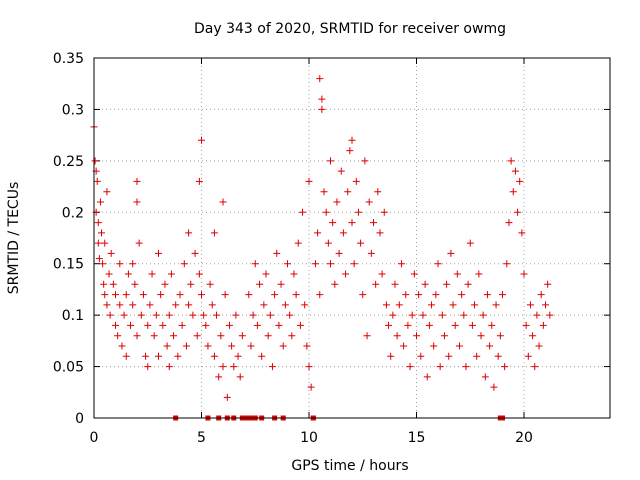 Image resolution: width=640 pixels, height=480 pixels. I want to click on x-tick-label: 15, so click(417, 438).